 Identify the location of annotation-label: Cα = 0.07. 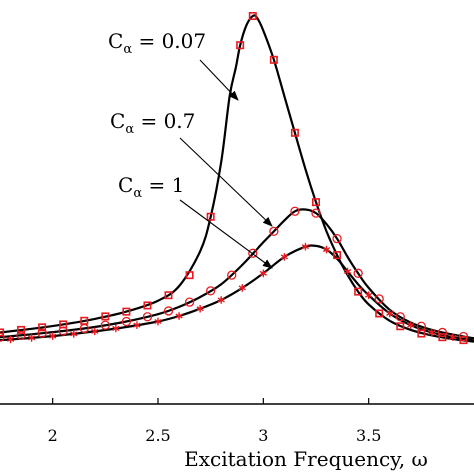
(157, 43).